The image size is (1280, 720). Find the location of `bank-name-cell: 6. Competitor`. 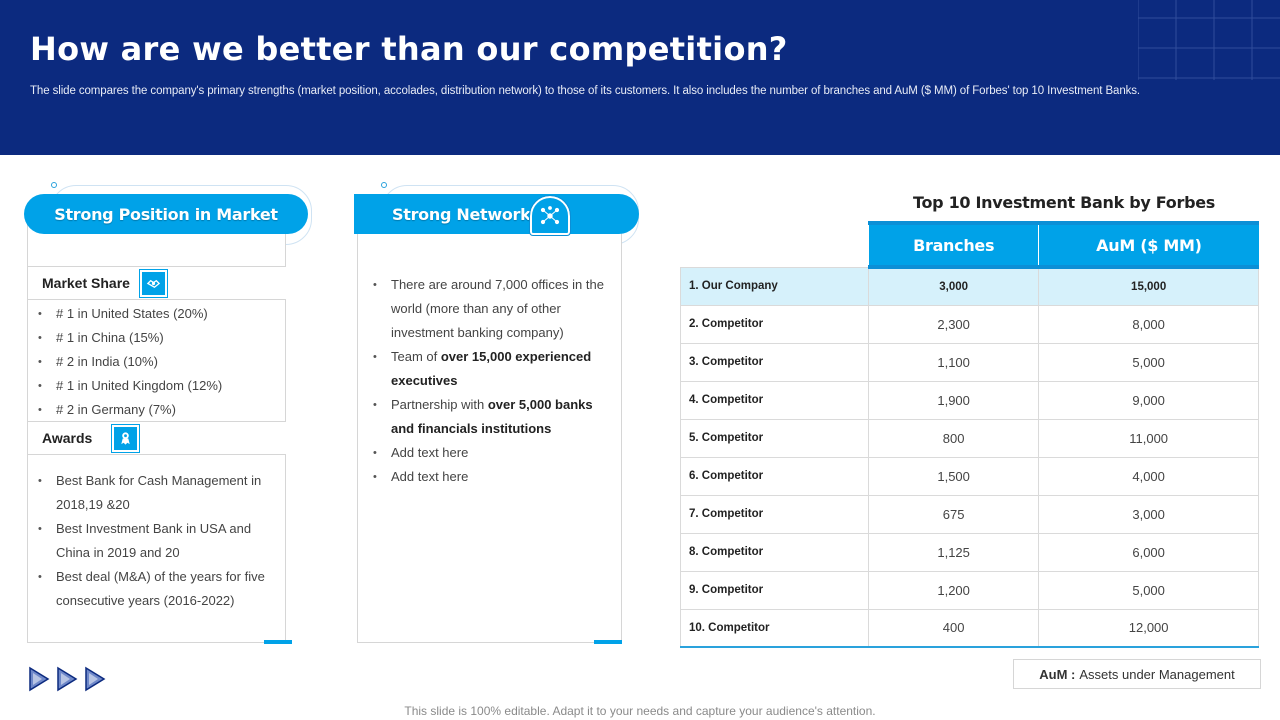

bank-name-cell: 6. Competitor is located at coordinates (774, 476).